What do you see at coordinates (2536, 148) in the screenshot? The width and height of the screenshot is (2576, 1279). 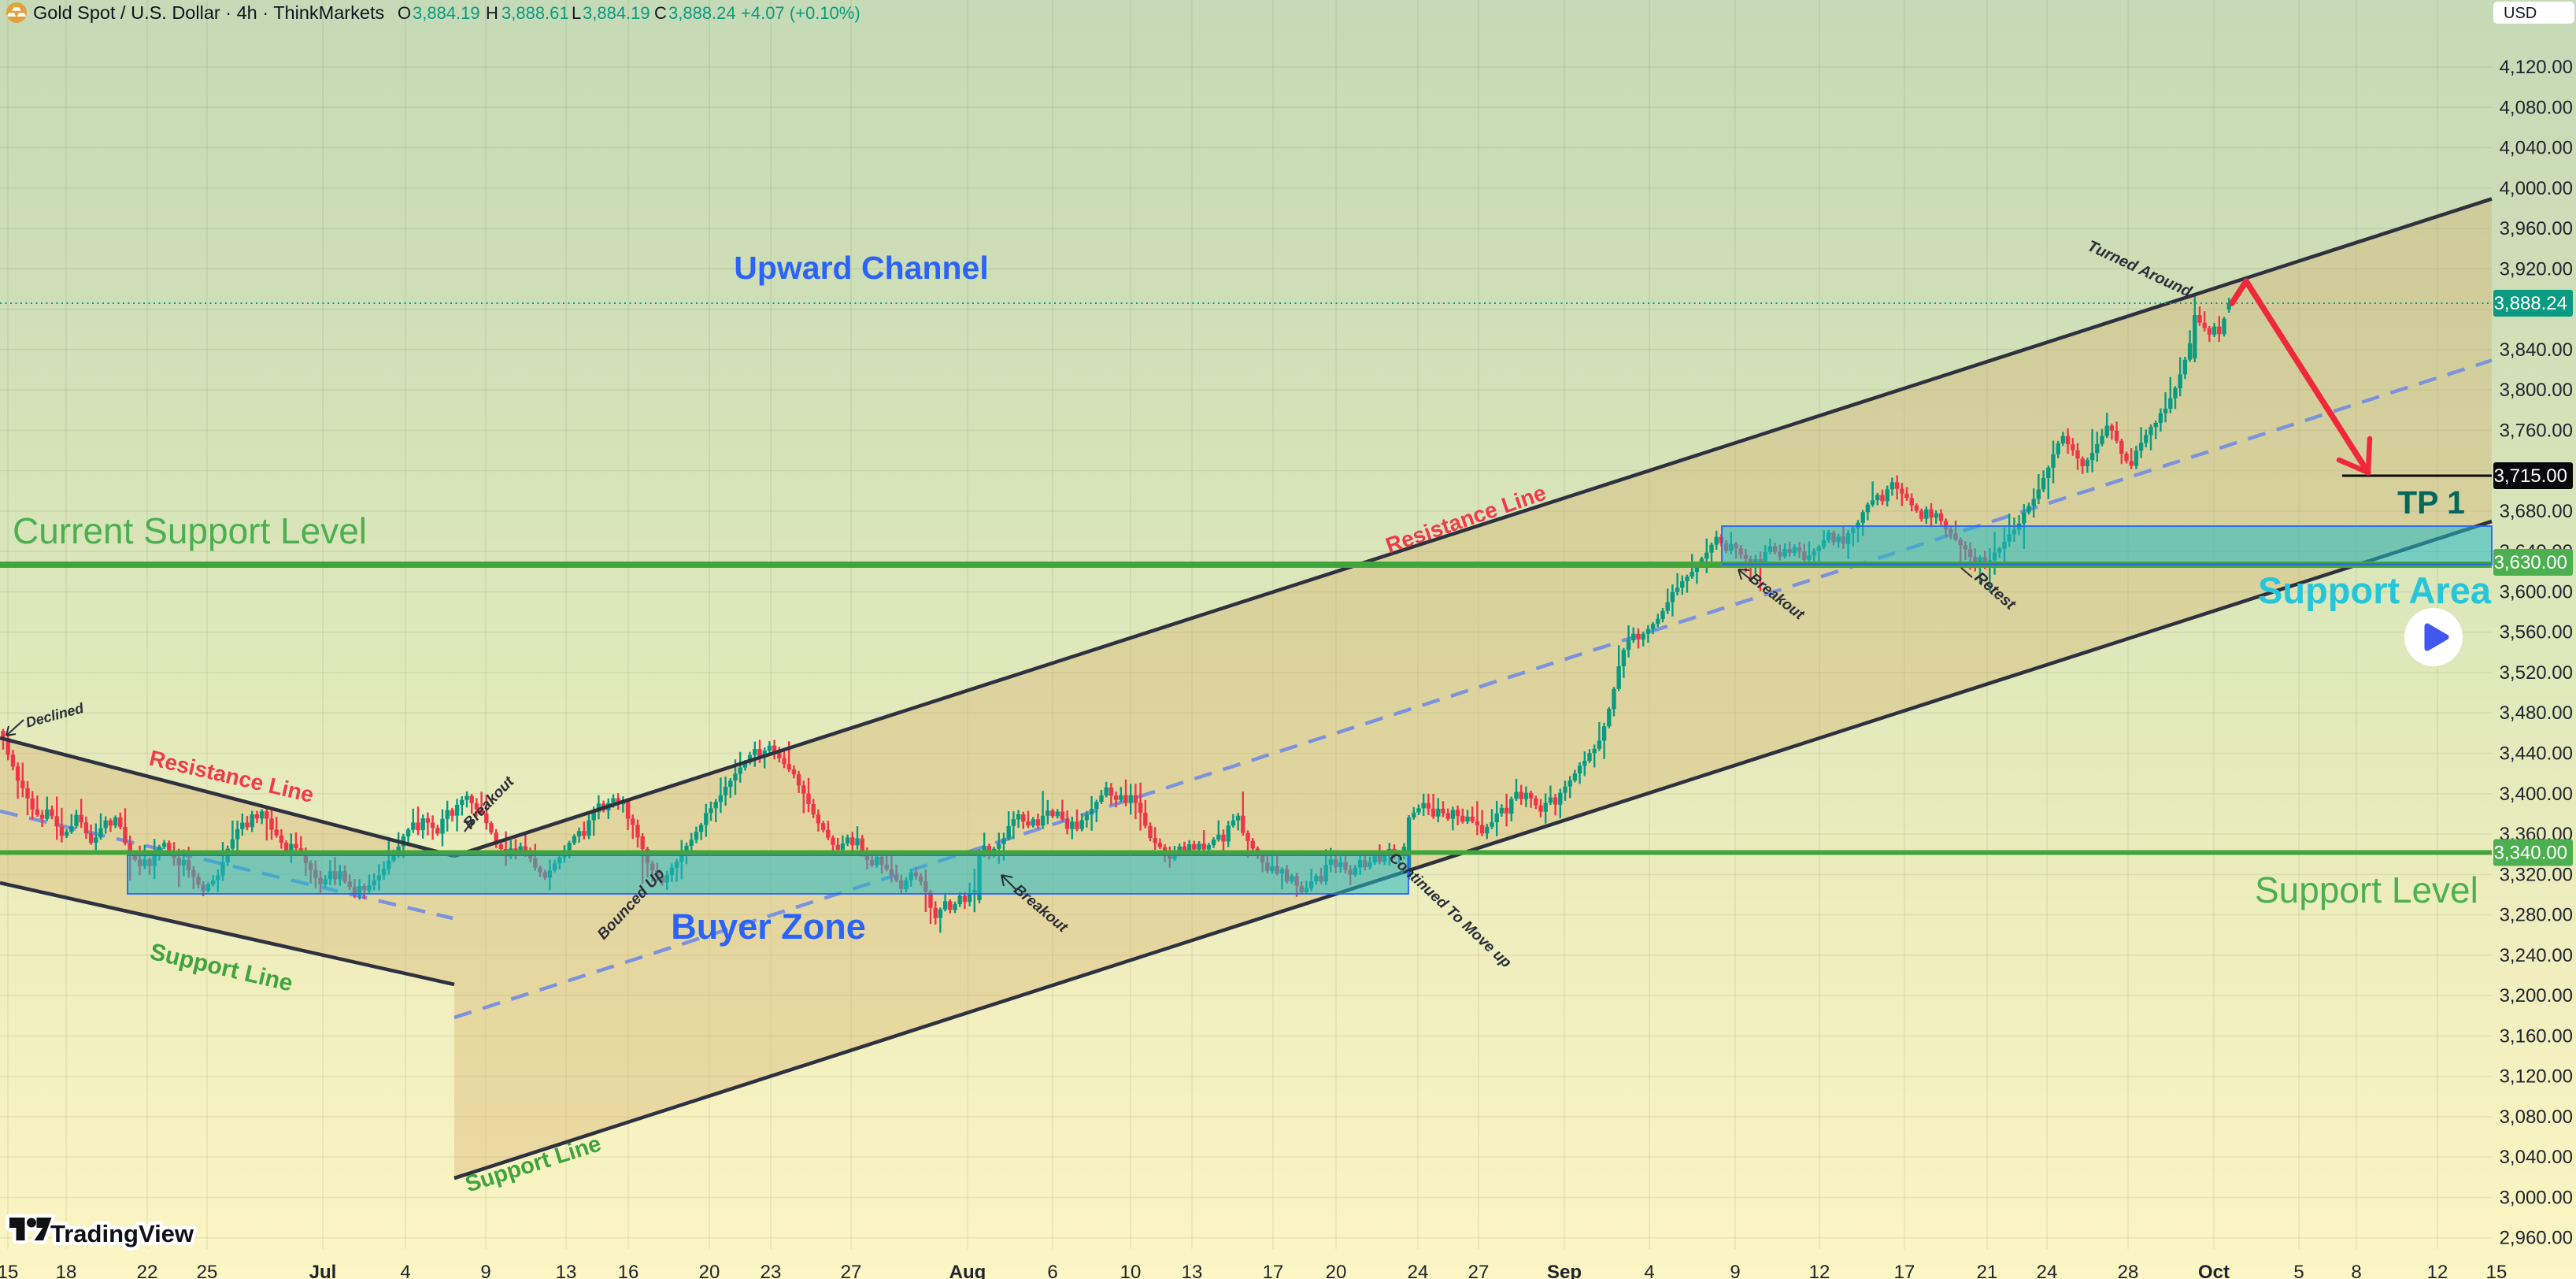 I see `svg-text: 4,040.00` at bounding box center [2536, 148].